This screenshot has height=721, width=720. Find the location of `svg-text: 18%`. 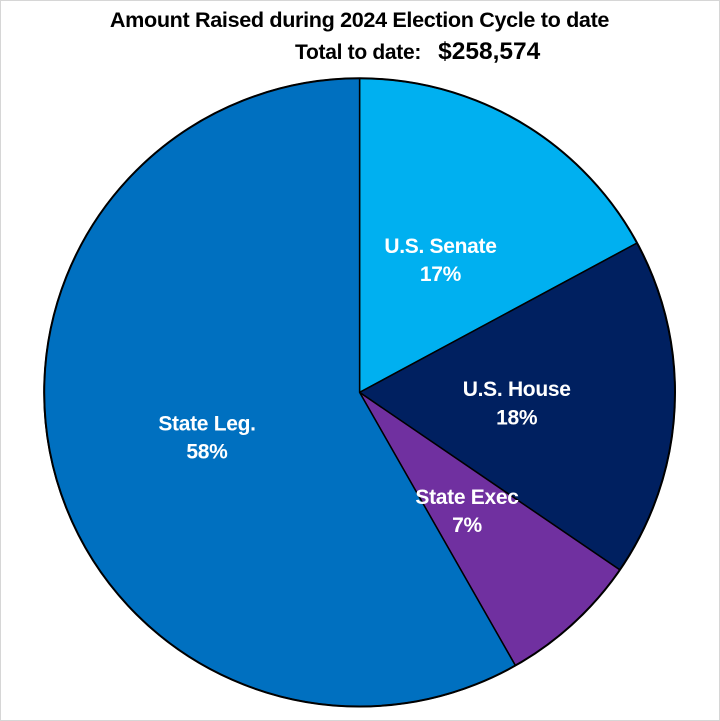

svg-text: 18% is located at coordinates (517, 418).